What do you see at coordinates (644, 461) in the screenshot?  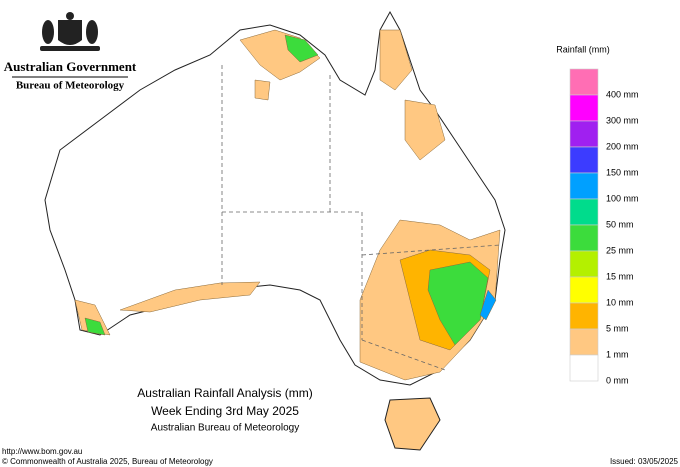 I see `footer-issued: Issued: 03/05/2025` at bounding box center [644, 461].